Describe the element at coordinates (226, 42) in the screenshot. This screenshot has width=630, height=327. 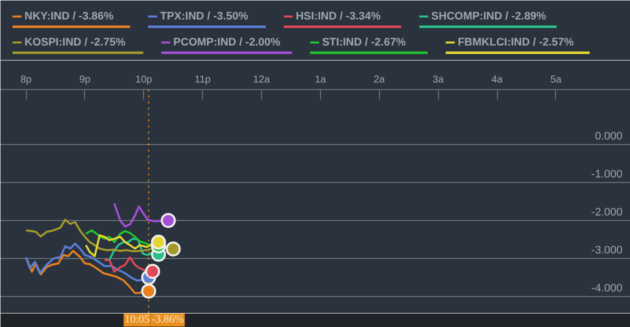
I see `legend-label: PCOMP:IND / -2.00%` at that location.